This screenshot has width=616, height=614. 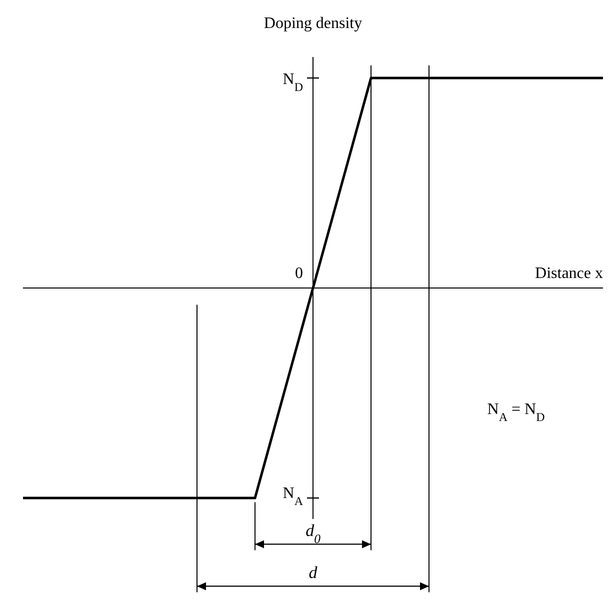 I want to click on y-axis-title: Doping density, so click(x=313, y=23).